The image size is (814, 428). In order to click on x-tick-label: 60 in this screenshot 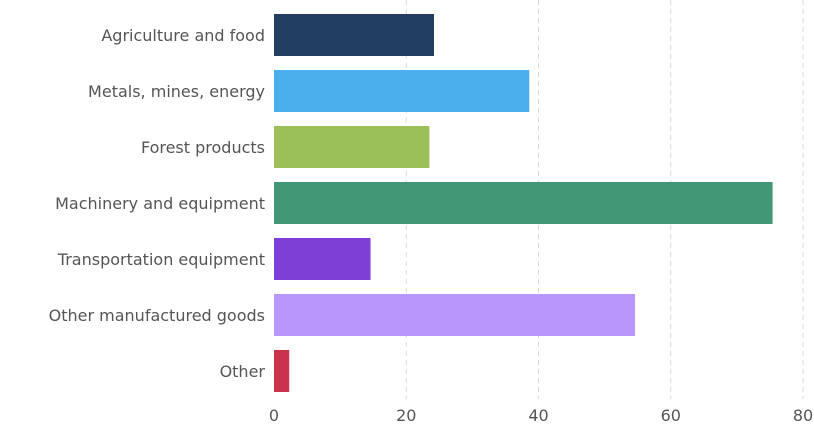, I will do `click(671, 415)`.